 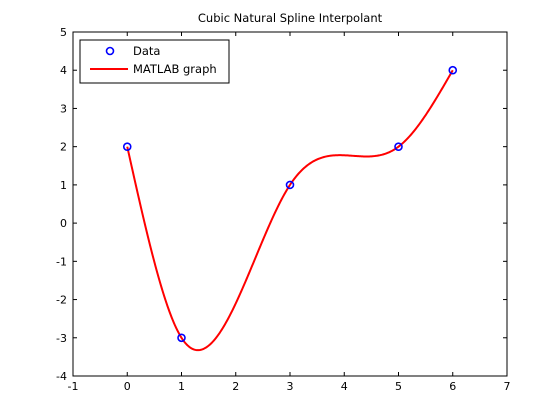 I want to click on y-tick-label: -1, so click(x=61, y=261).